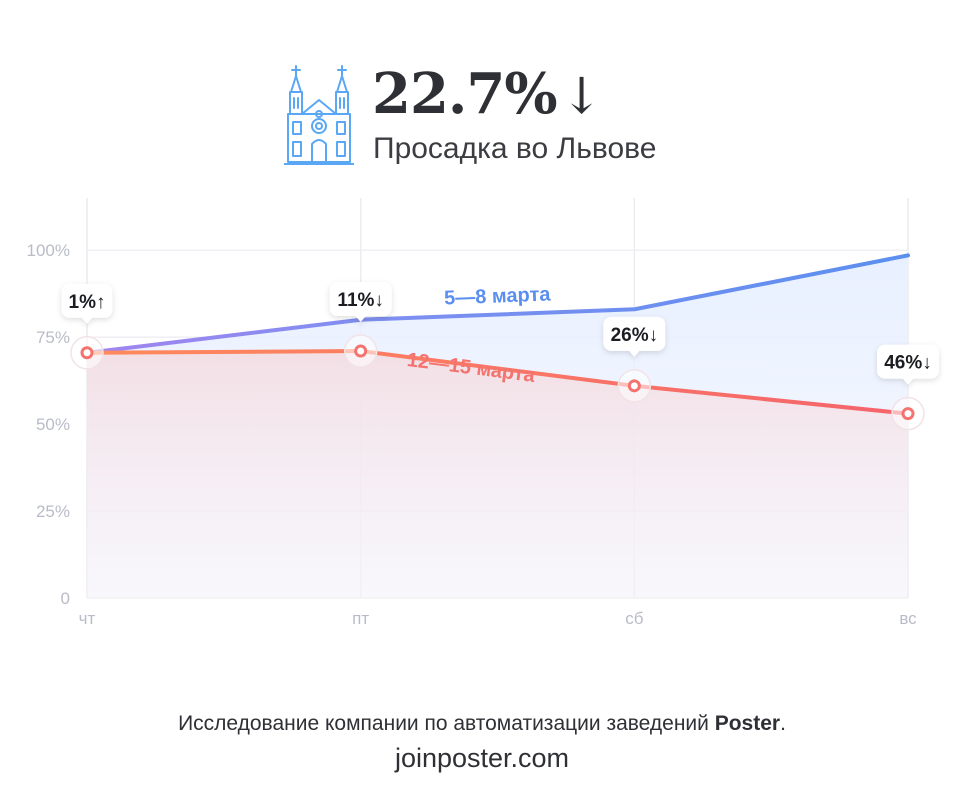 This screenshot has height=805, width=964. I want to click on series-label-5-8: 5—8 марта, so click(498, 296).